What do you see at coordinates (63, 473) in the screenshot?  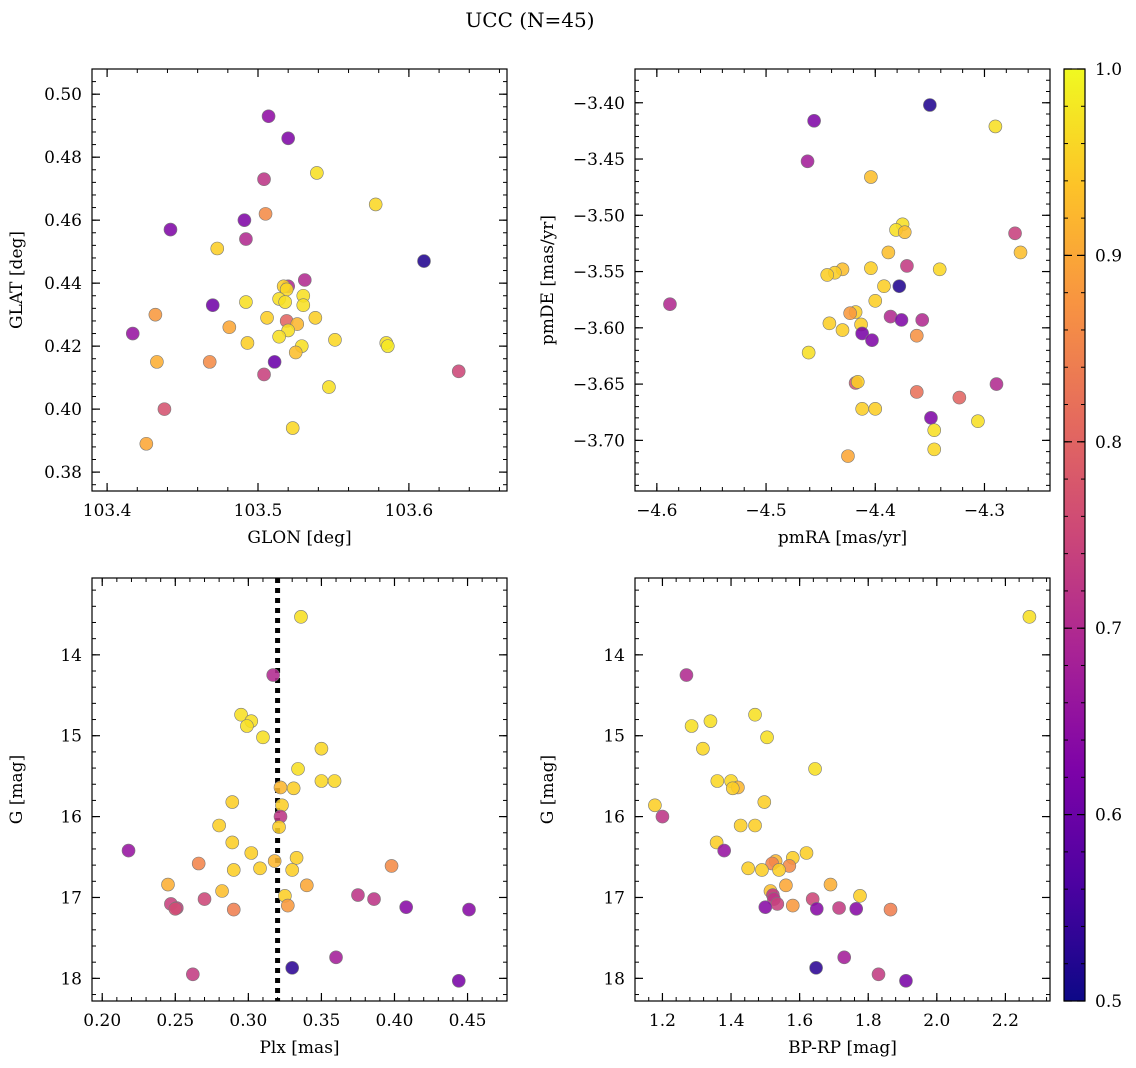 I see `y-tick-label: 0.38` at bounding box center [63, 473].